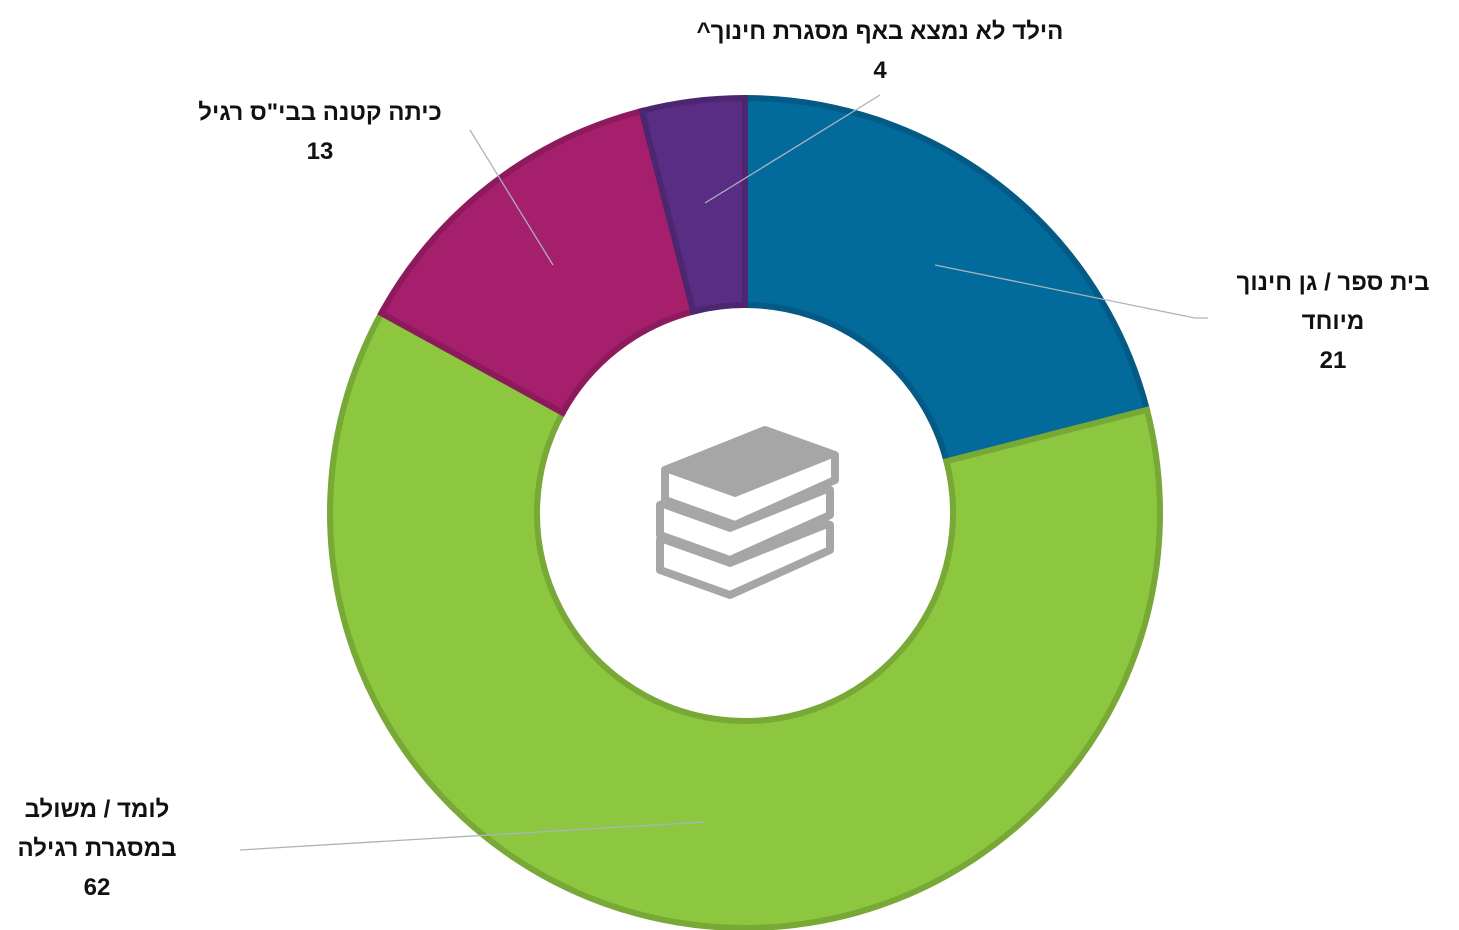 This screenshot has width=1459, height=930. What do you see at coordinates (880, 31) in the screenshot?
I see `label-category: הילד לא נמצא באף מסגרת חינוך^` at bounding box center [880, 31].